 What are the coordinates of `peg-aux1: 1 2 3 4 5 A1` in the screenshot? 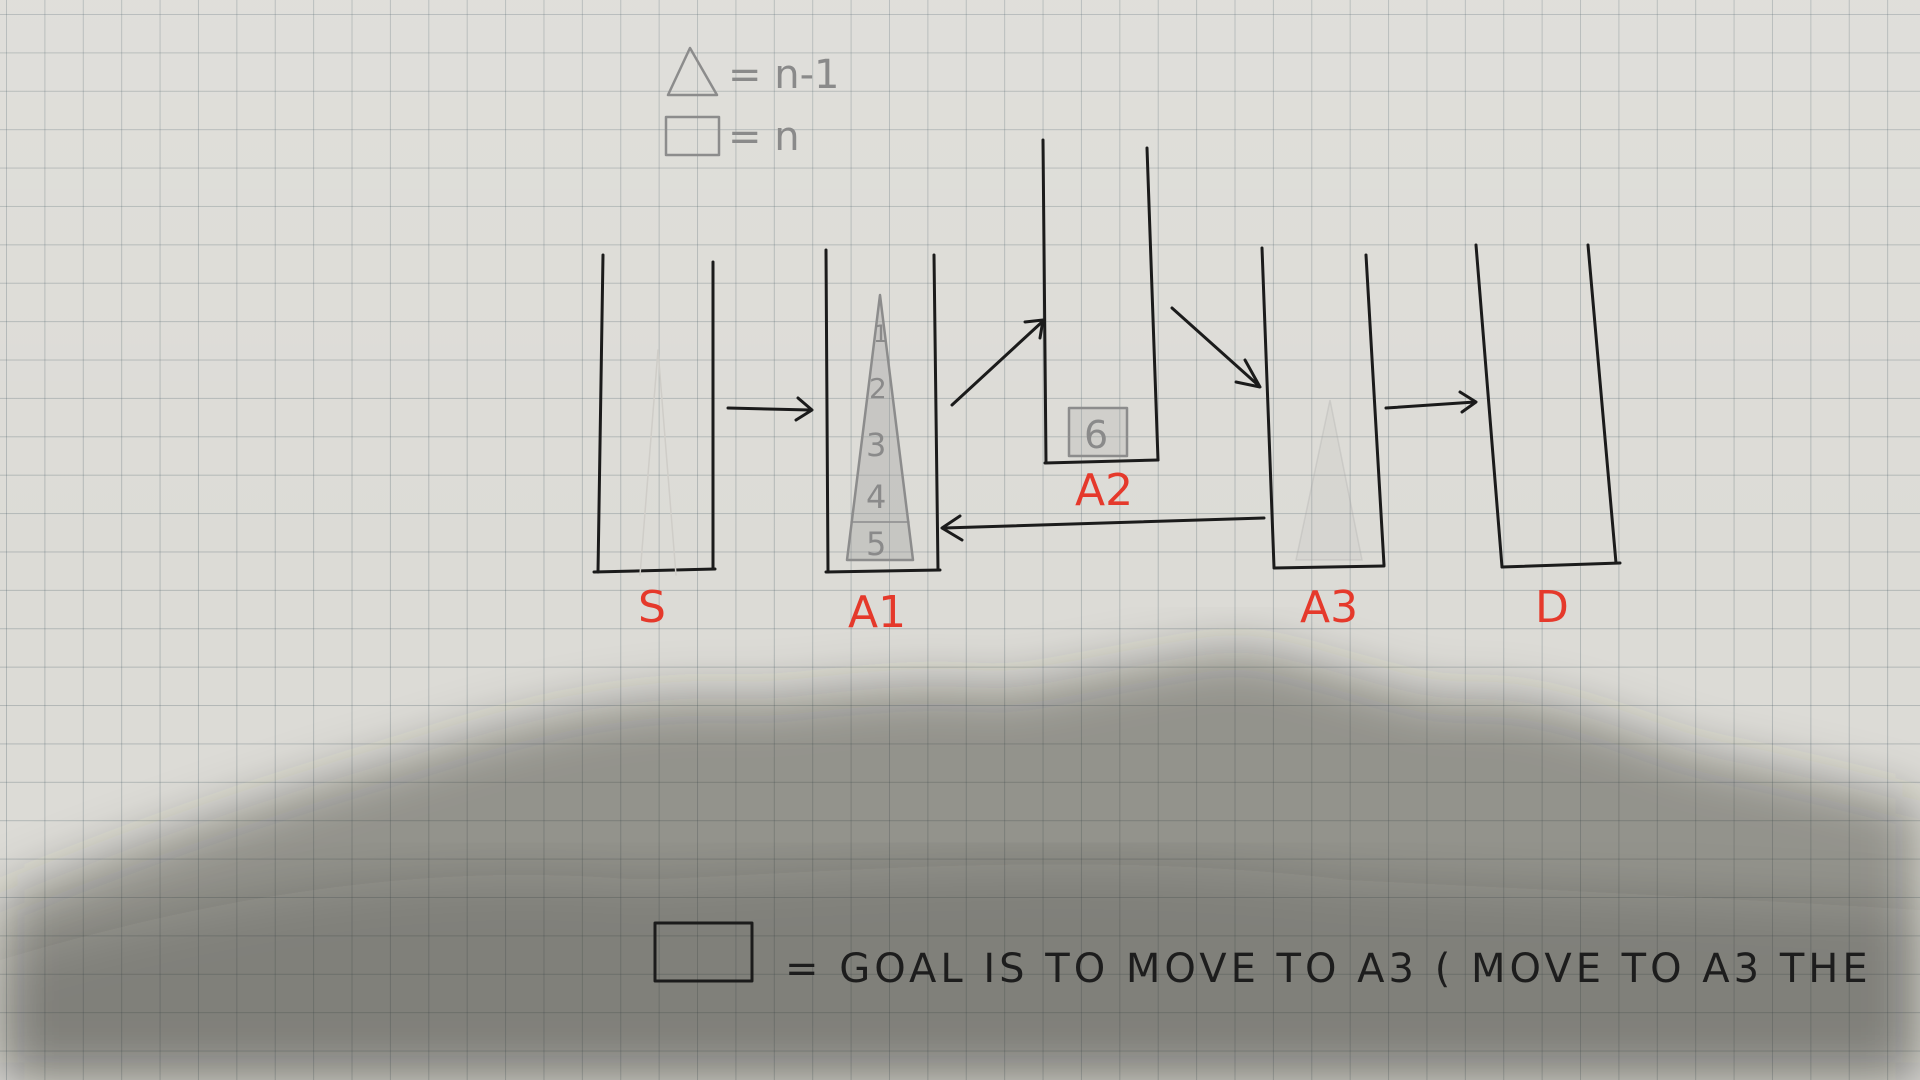 It's located at (883, 443).